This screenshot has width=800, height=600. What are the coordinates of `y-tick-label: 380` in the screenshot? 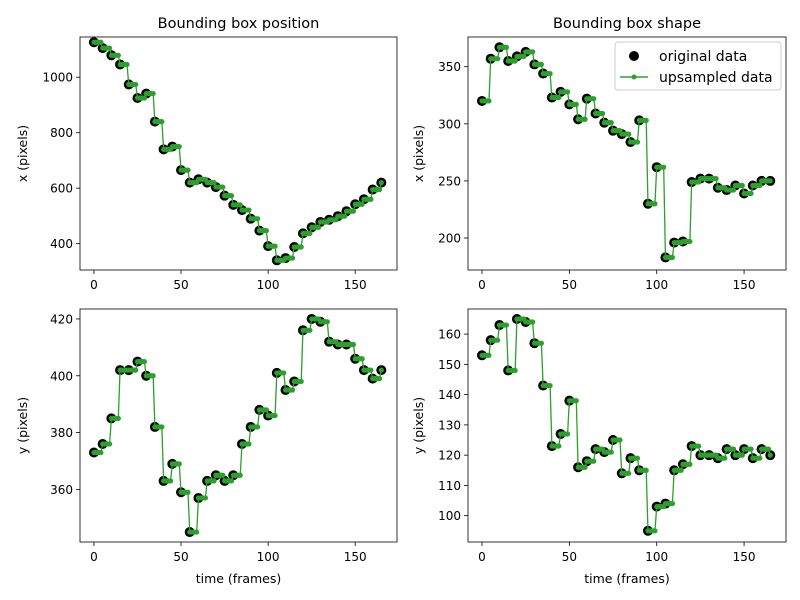 It's located at (61, 433).